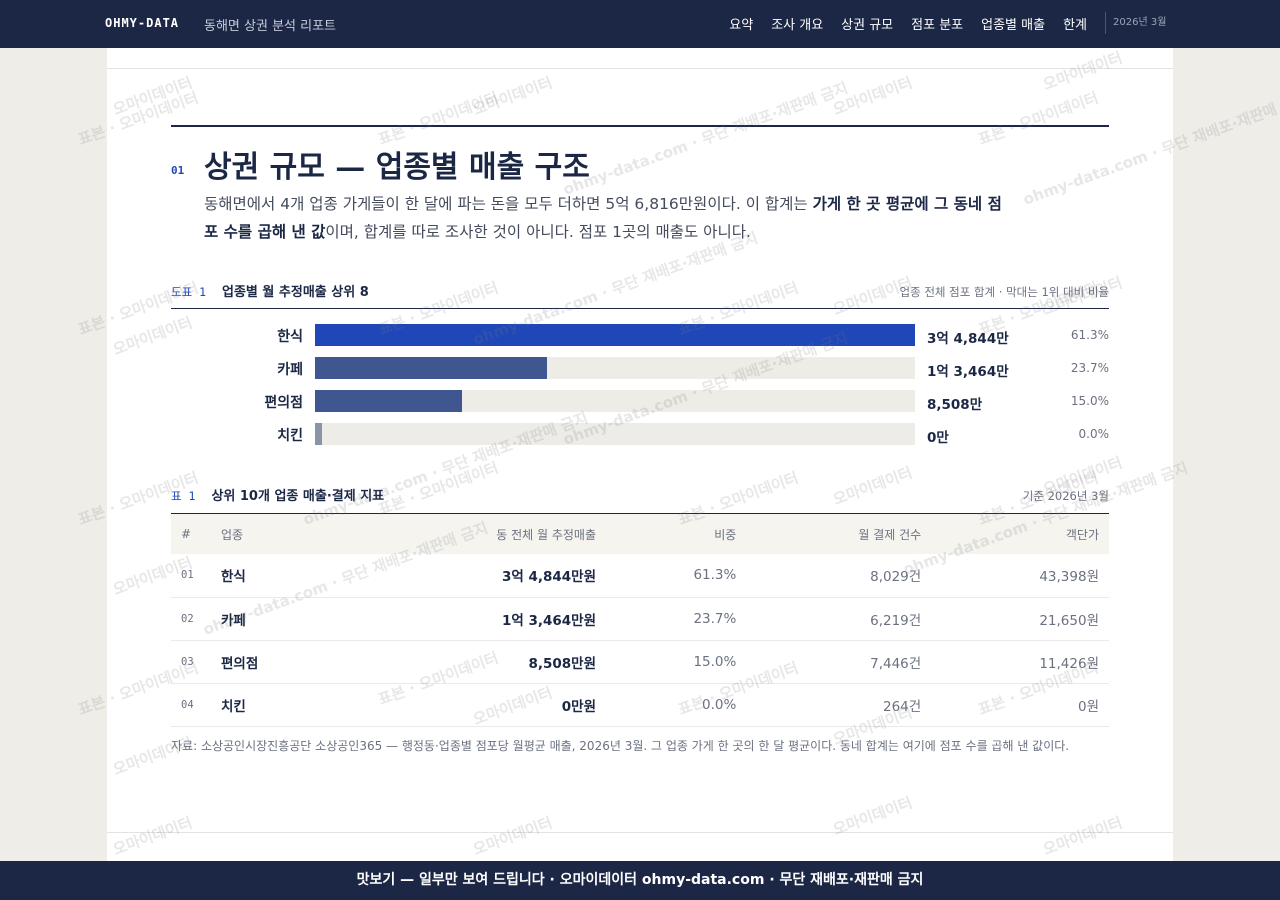  What do you see at coordinates (275, 576) in the screenshot?
I see `table-cell: 한식` at bounding box center [275, 576].